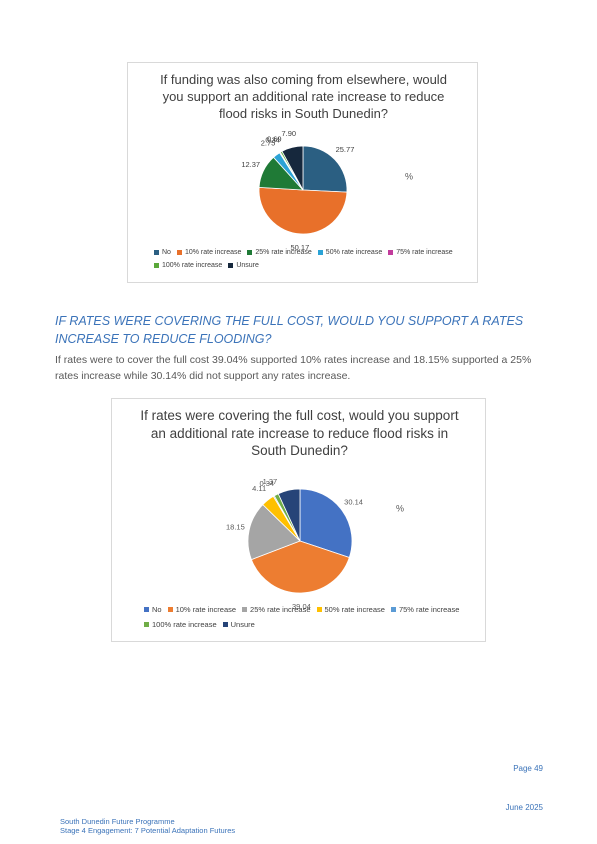 The image size is (597, 844). Describe the element at coordinates (353, 501) in the screenshot. I see `data-label: 30.14` at that location.